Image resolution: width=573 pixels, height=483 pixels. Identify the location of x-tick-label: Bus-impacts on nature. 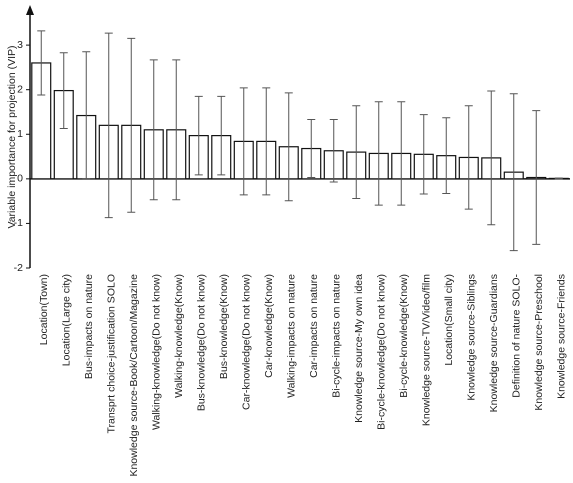
(89, 326).